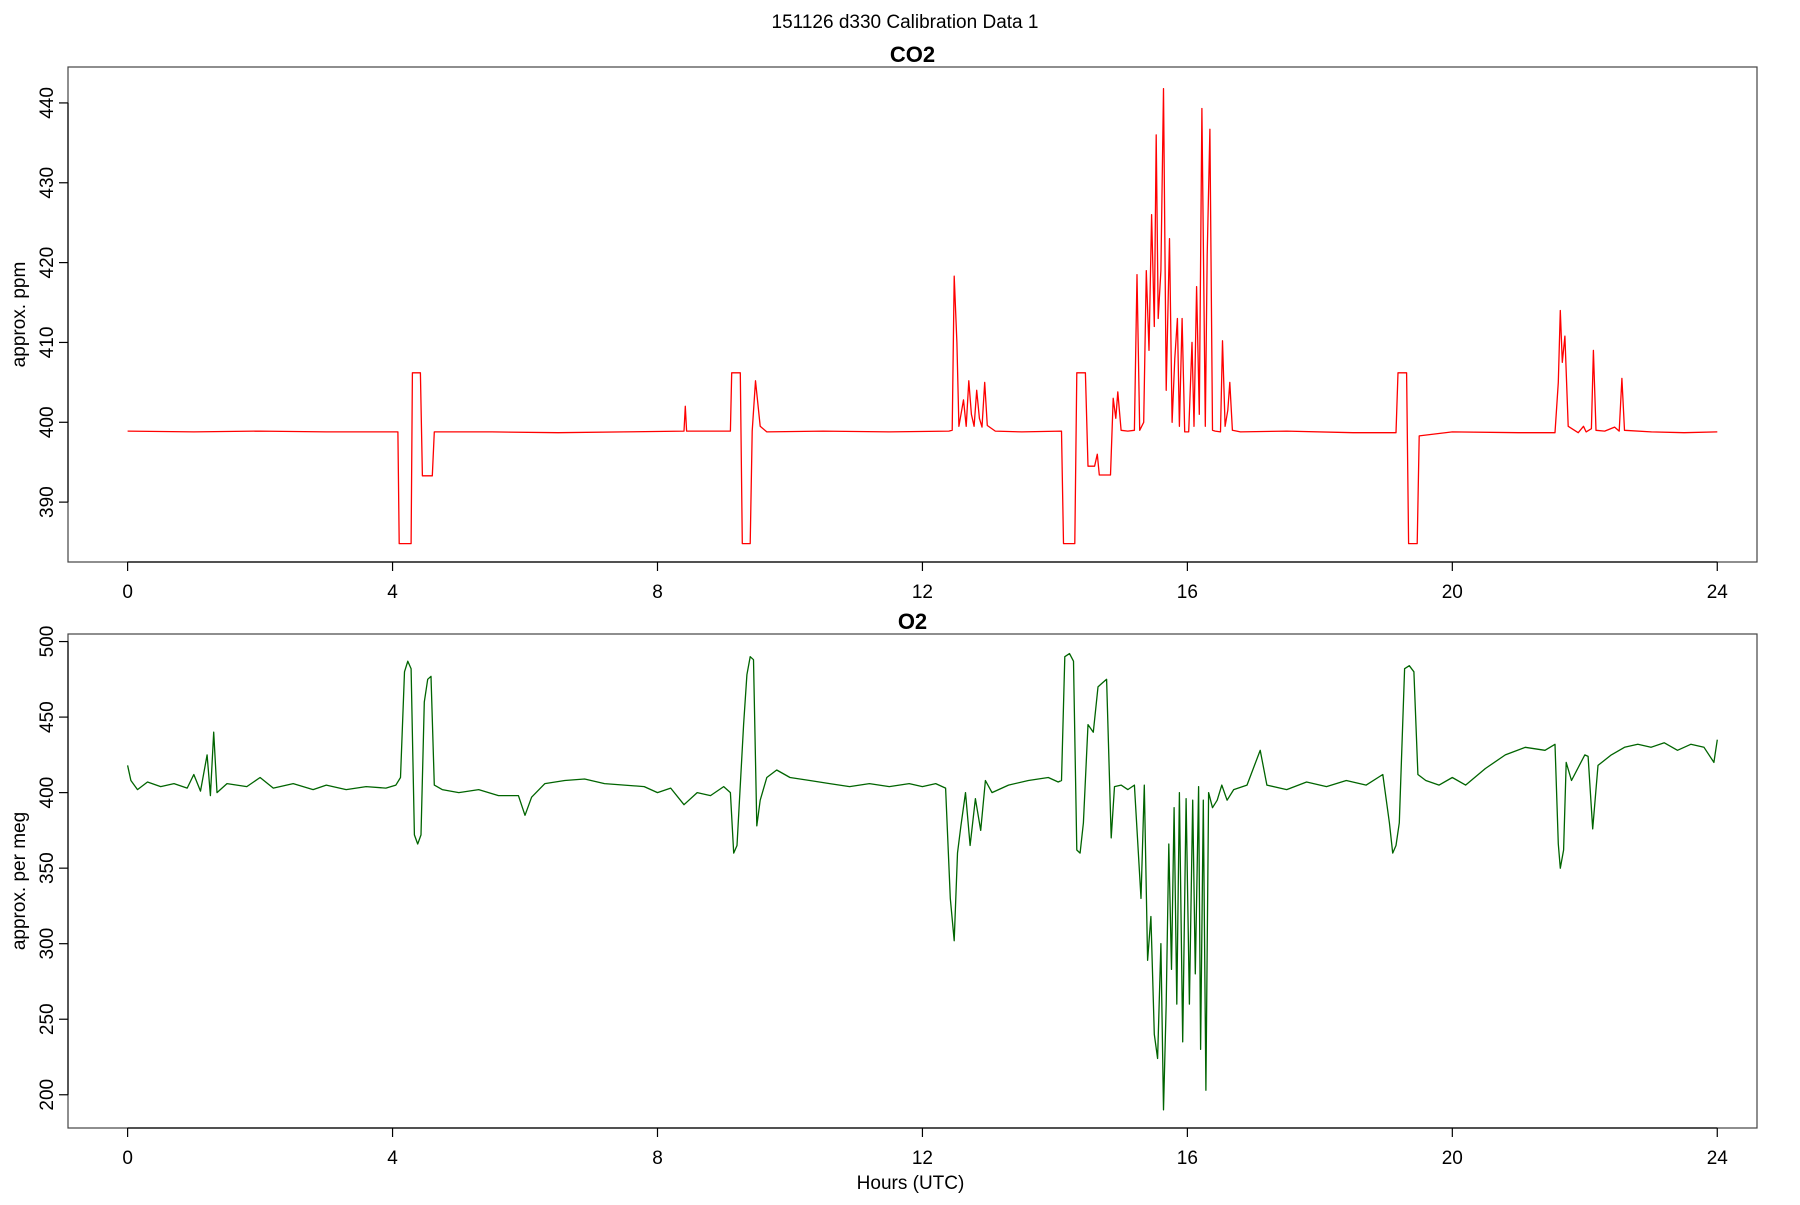  I want to click on panel-2-x-tick-label-0: 0, so click(127, 1158).